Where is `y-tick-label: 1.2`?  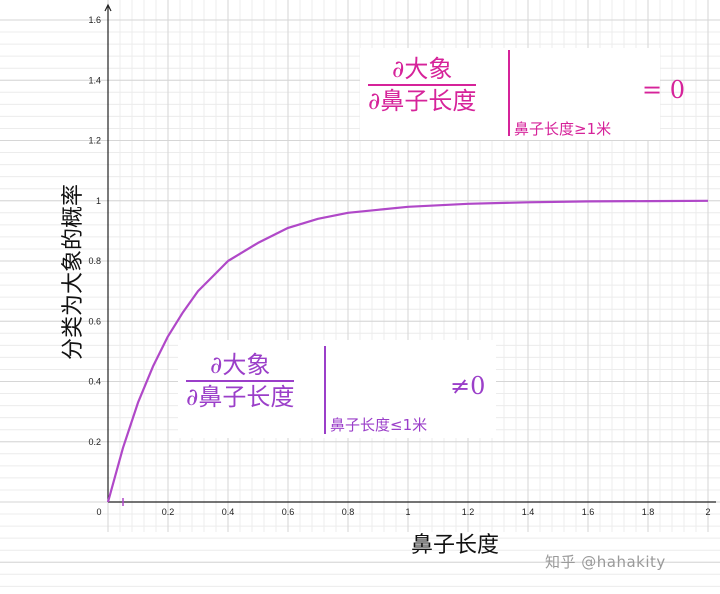 y-tick-label: 1.2 is located at coordinates (94, 141).